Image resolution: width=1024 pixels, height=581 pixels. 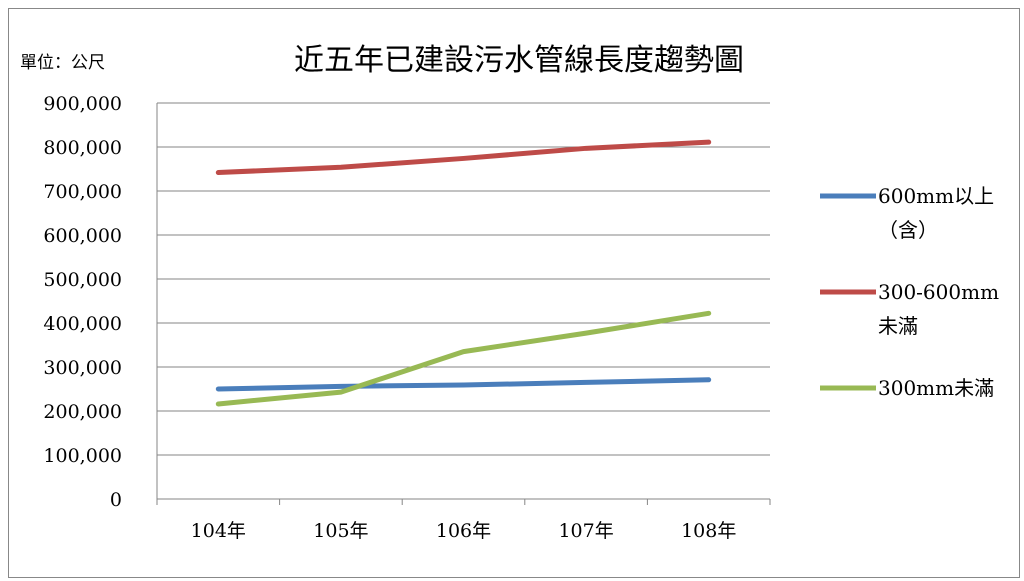 I want to click on y-tick-label: 900,000, so click(x=82, y=104).